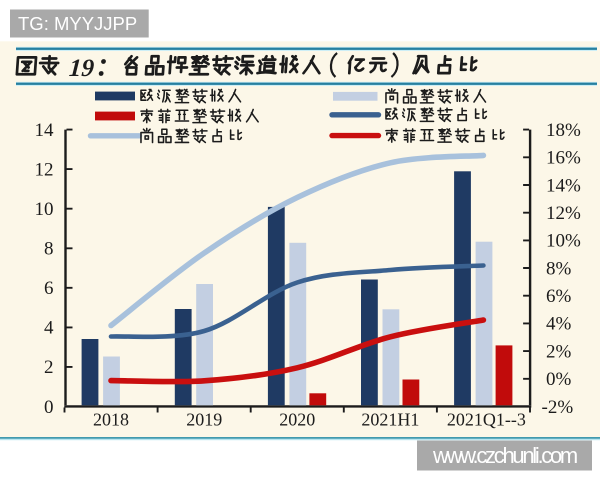  I want to click on svg-text: www.czchunli.com, so click(504, 455).